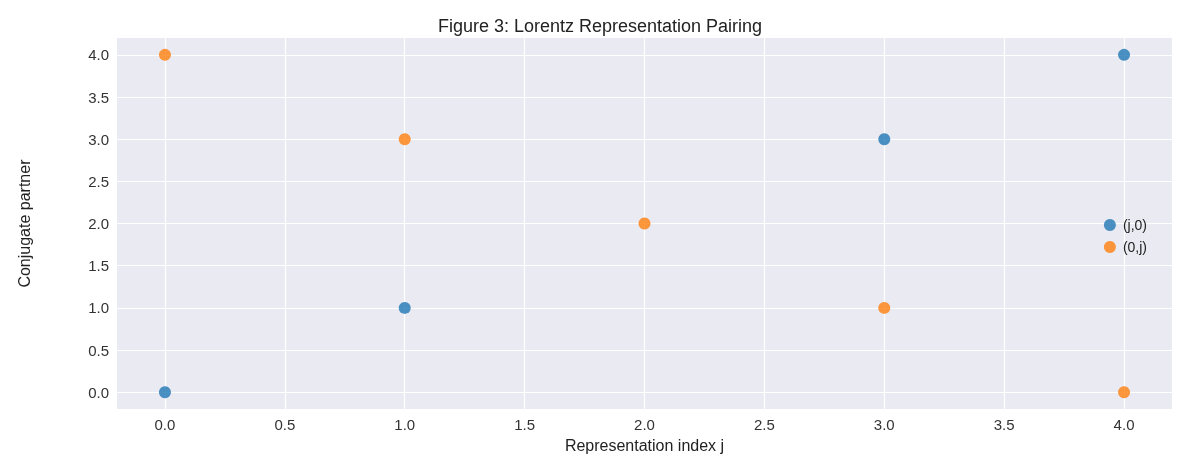  I want to click on x-tick-label: 4.0, so click(1124, 425).